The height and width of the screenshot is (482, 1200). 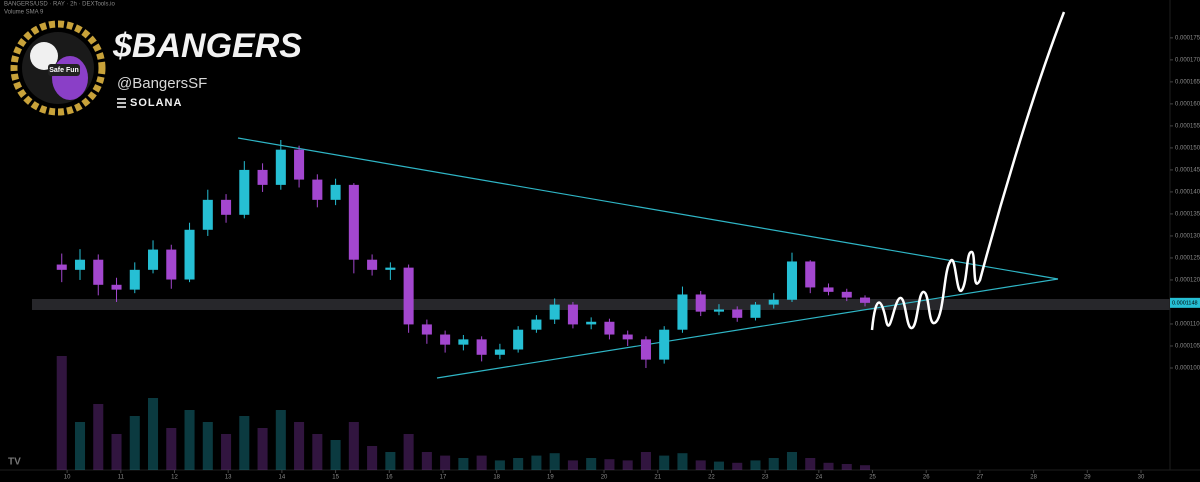 I want to click on x-tick-label: 23, so click(x=765, y=478).